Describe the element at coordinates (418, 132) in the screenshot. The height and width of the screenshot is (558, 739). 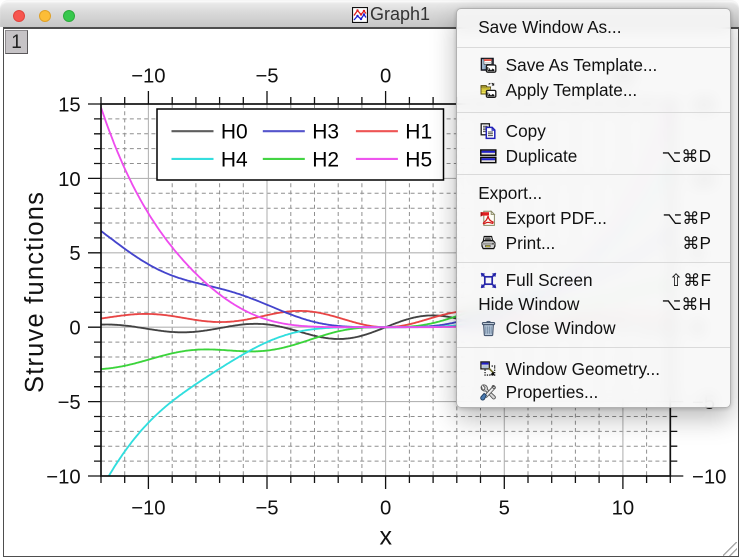
I see `svg-text: H1` at that location.